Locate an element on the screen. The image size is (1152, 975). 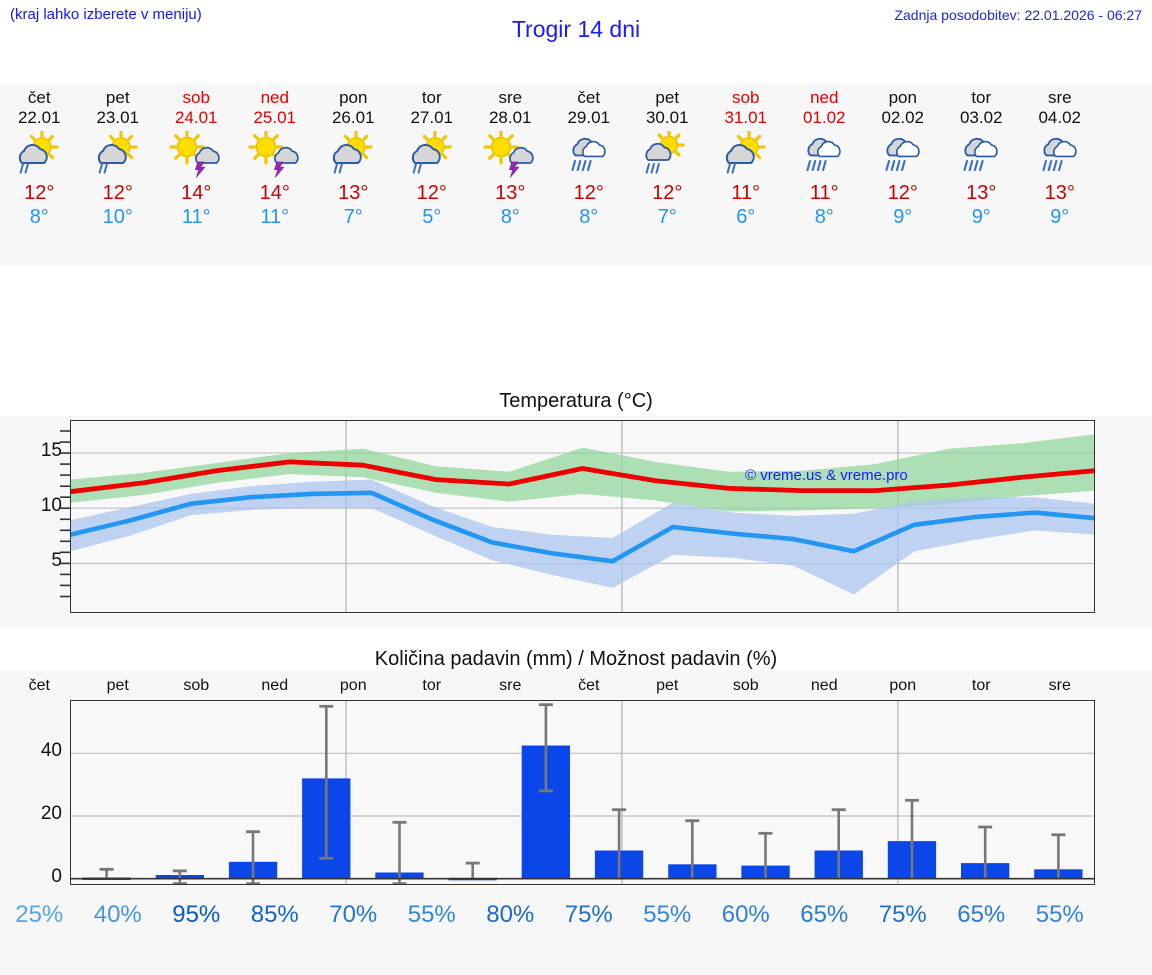
forecast-day-column: pet 23.01 12° 10° is located at coordinates (118, 175).